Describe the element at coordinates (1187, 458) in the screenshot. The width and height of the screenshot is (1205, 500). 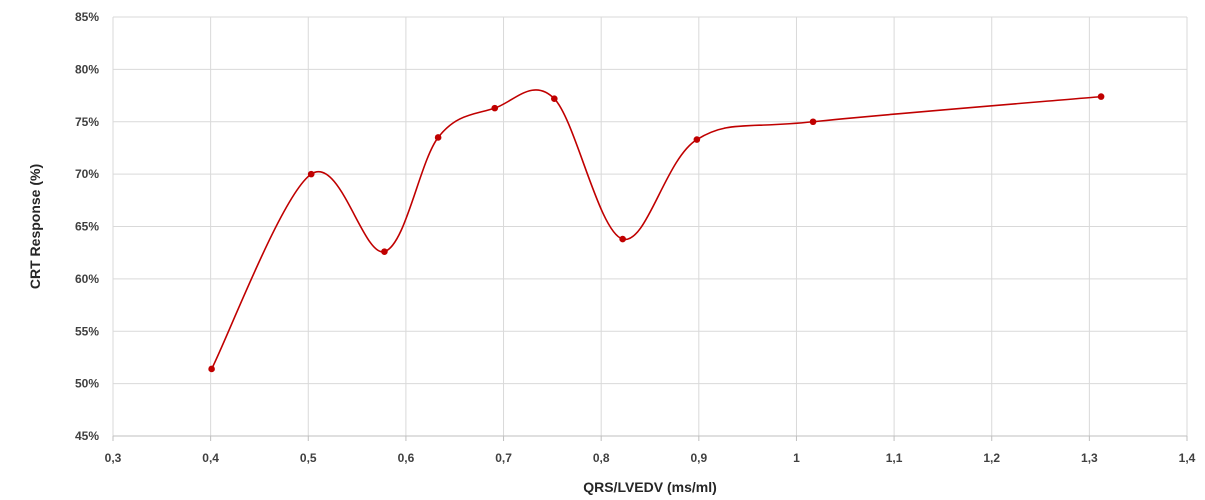
I see `x-tick-label: 1,4` at that location.